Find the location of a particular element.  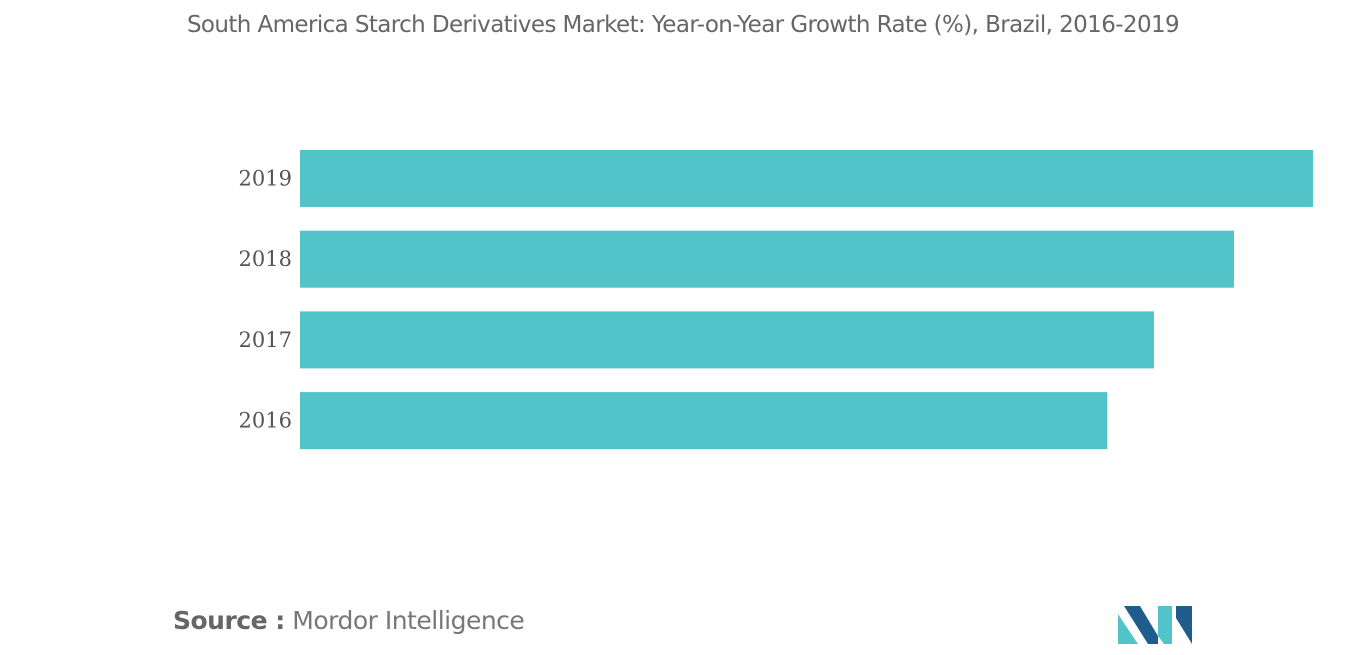

source-value: Mordor Intelligence is located at coordinates (408, 620).